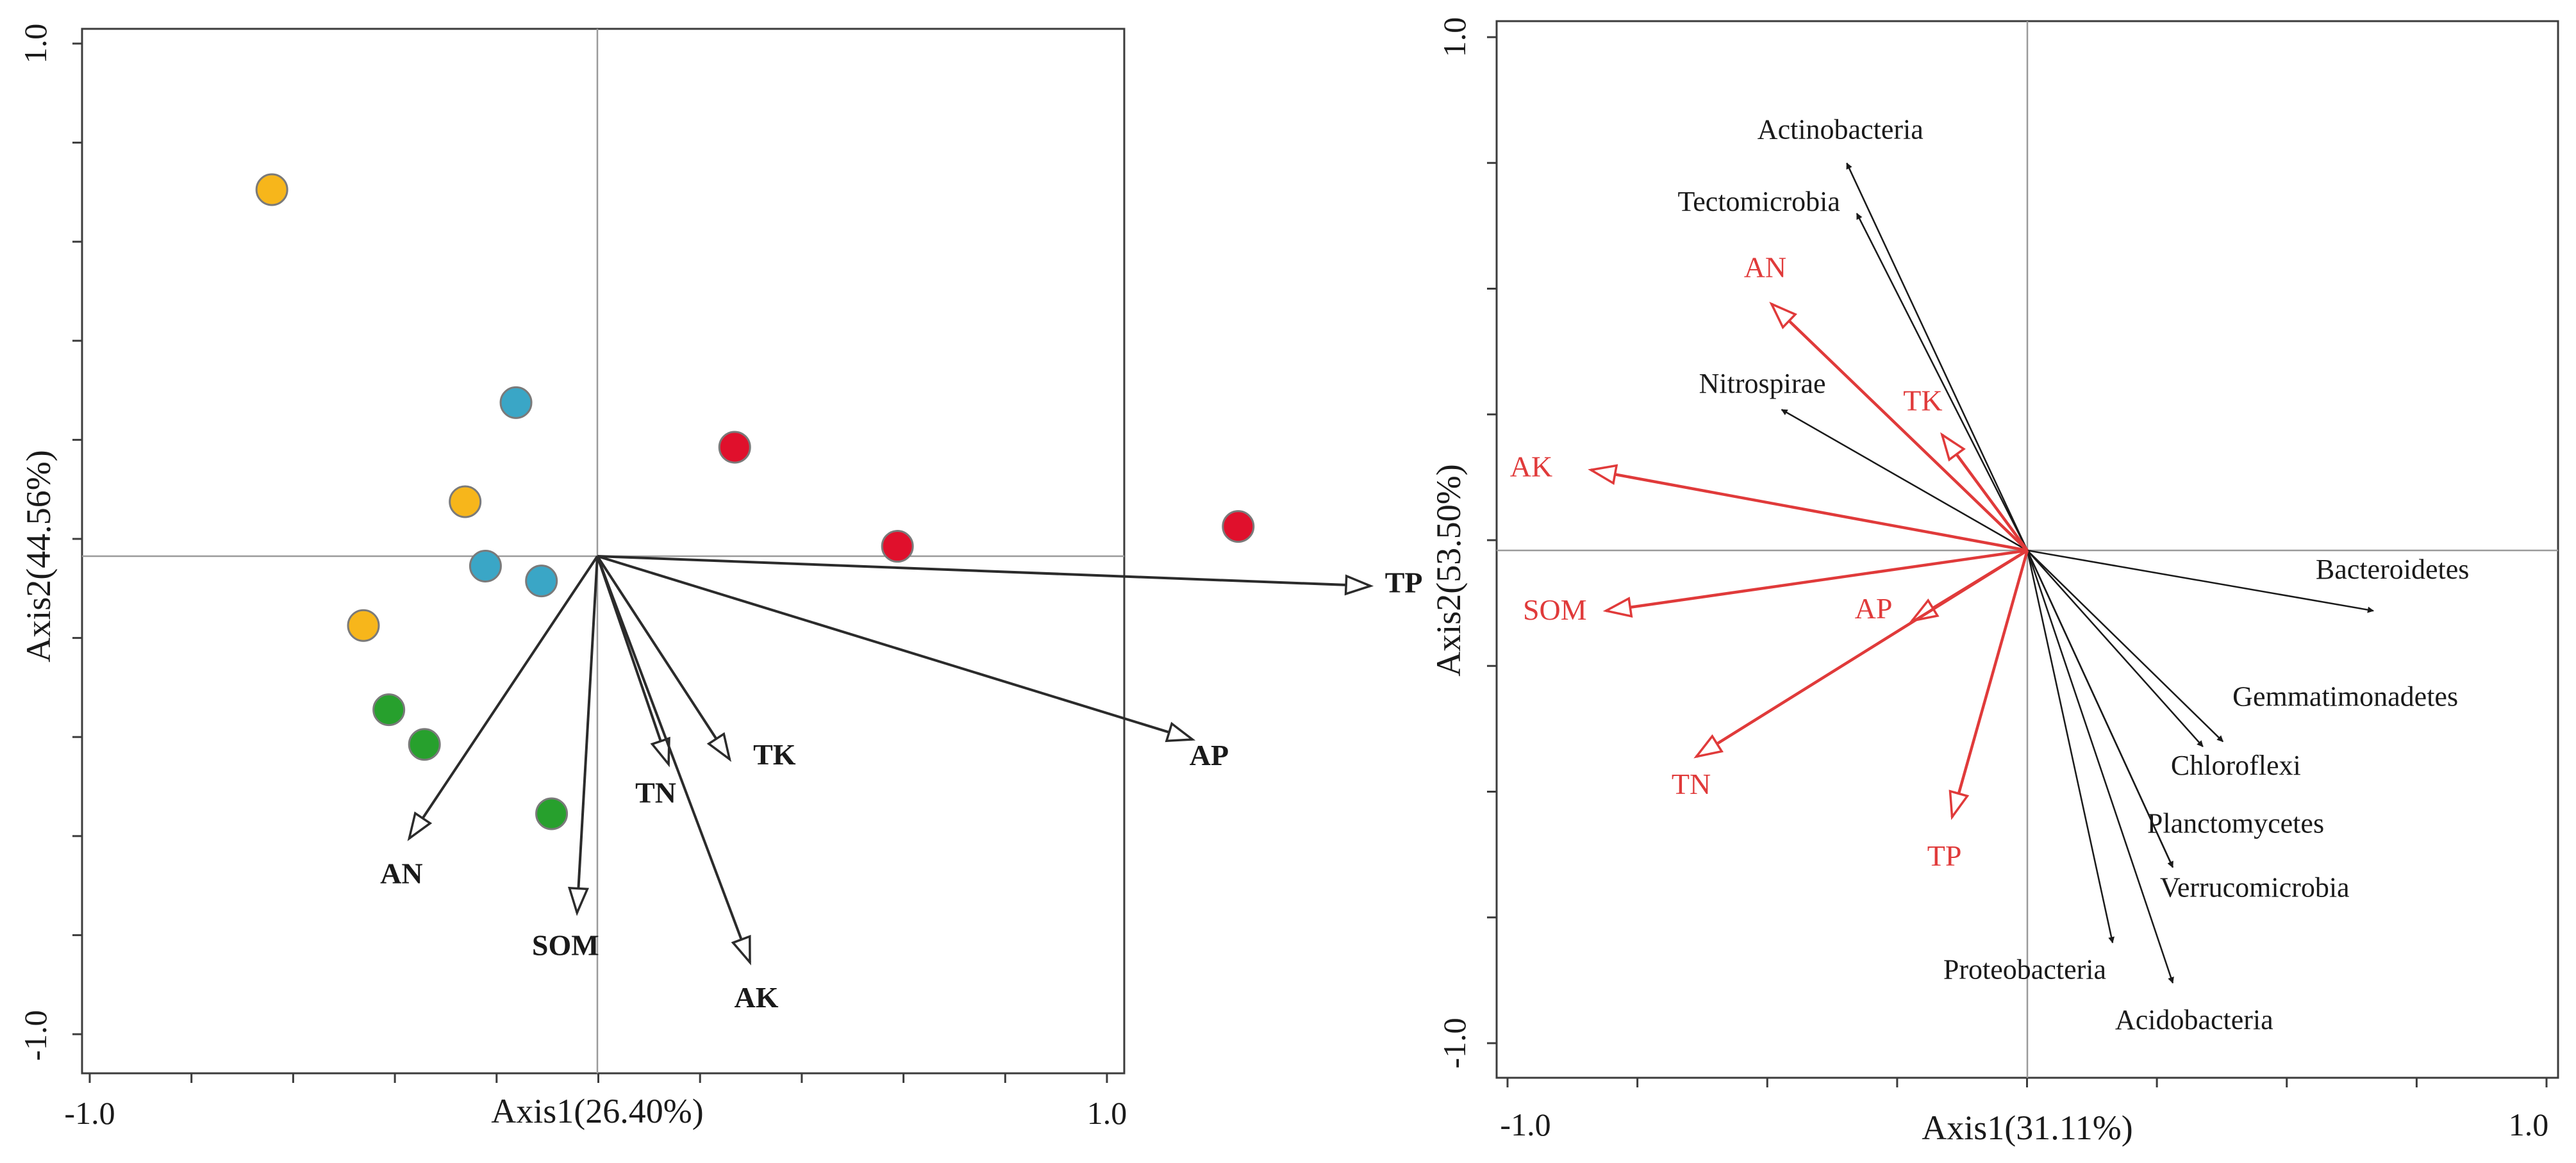 Image resolution: width=2576 pixels, height=1163 pixels. Describe the element at coordinates (1525, 1124) in the screenshot. I see `right-x-tick-min: -1.0` at that location.